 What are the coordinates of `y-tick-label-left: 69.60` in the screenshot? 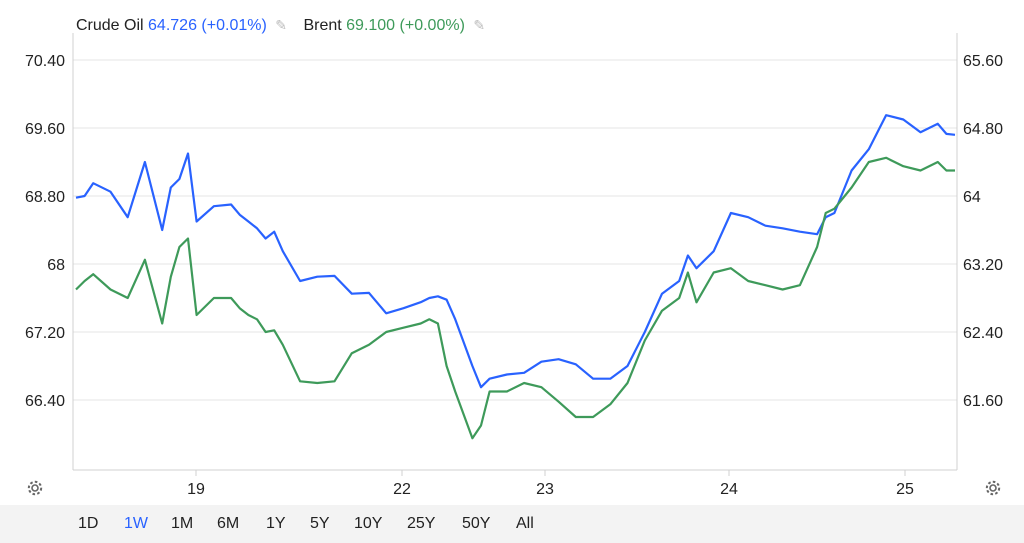 It's located at (45, 129).